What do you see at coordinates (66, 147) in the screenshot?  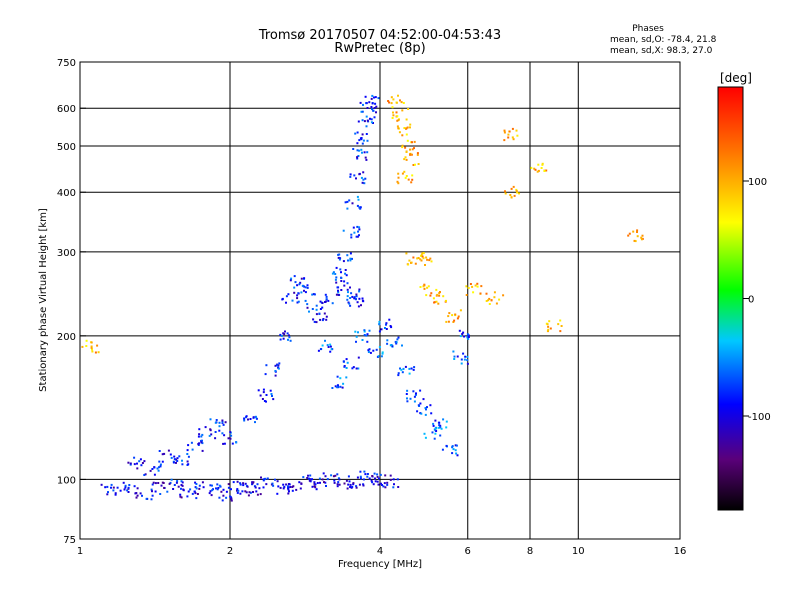 I see `y-tick-label: 500` at bounding box center [66, 147].